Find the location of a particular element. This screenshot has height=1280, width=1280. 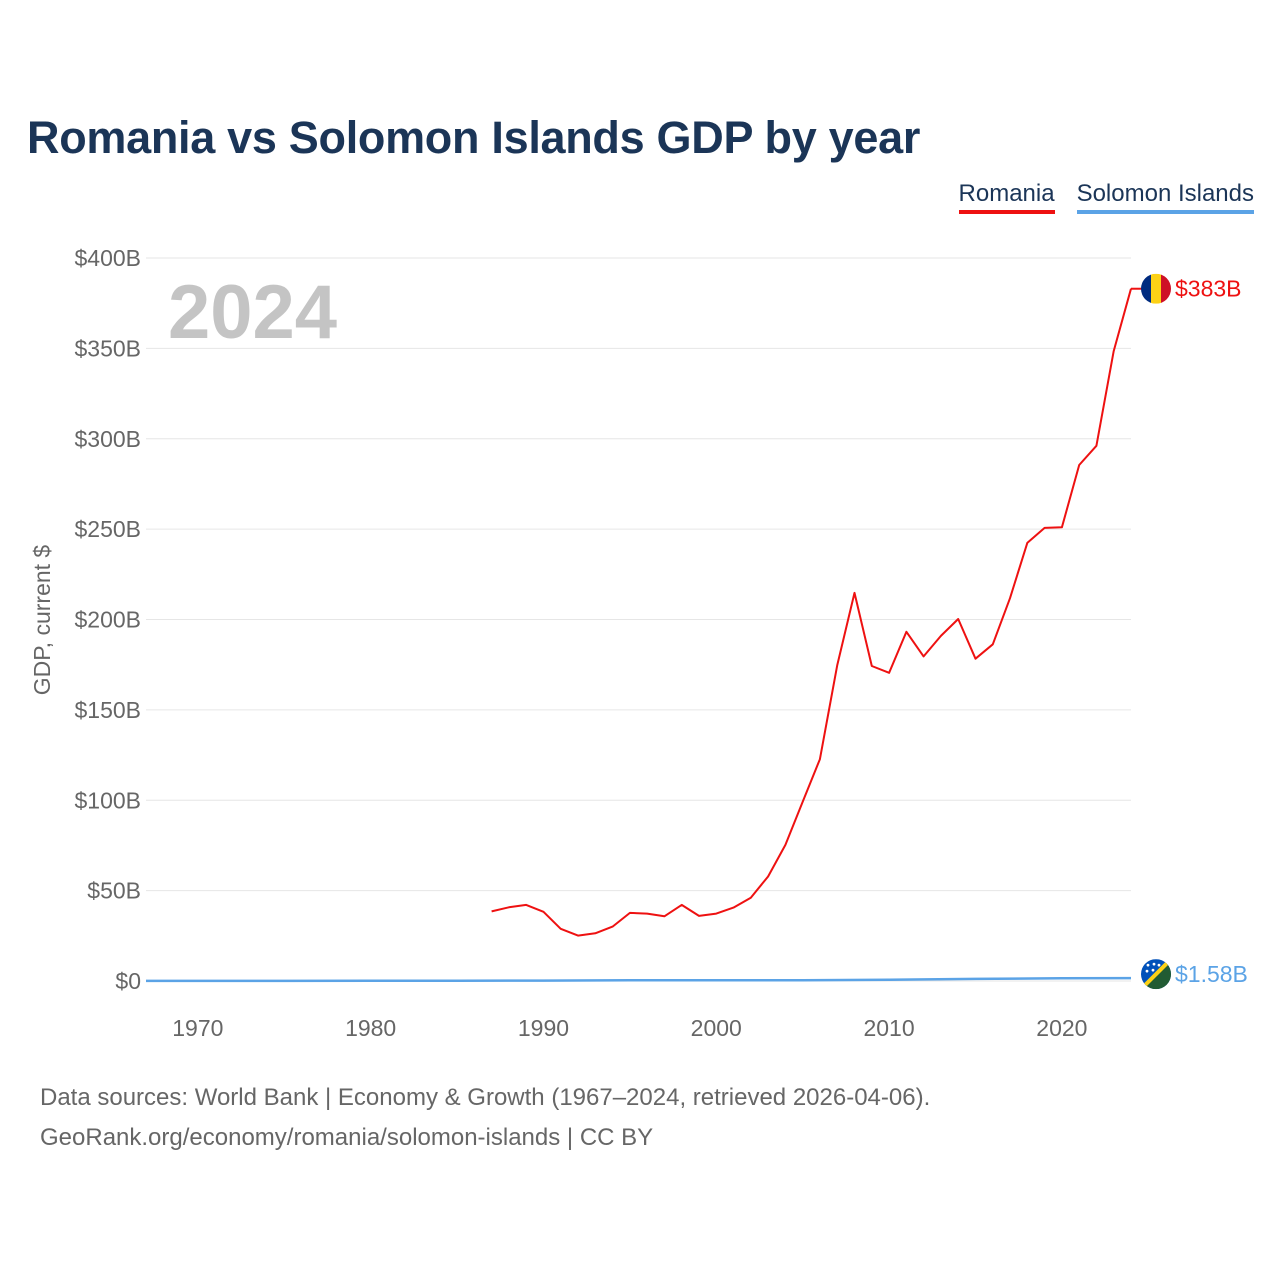

romania-flag-icon is located at coordinates (1156, 288).